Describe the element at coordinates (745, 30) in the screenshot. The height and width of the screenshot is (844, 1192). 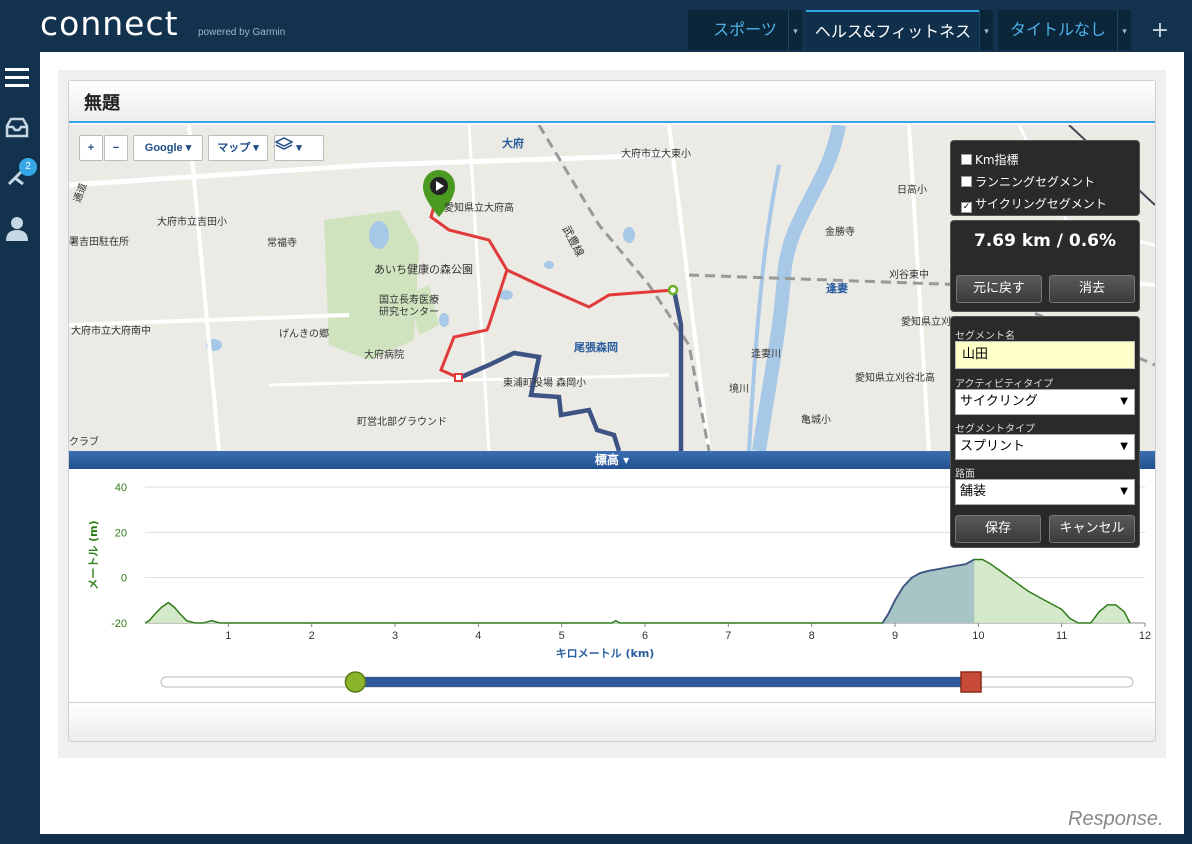
I see `tab-sports: スポーツ` at that location.